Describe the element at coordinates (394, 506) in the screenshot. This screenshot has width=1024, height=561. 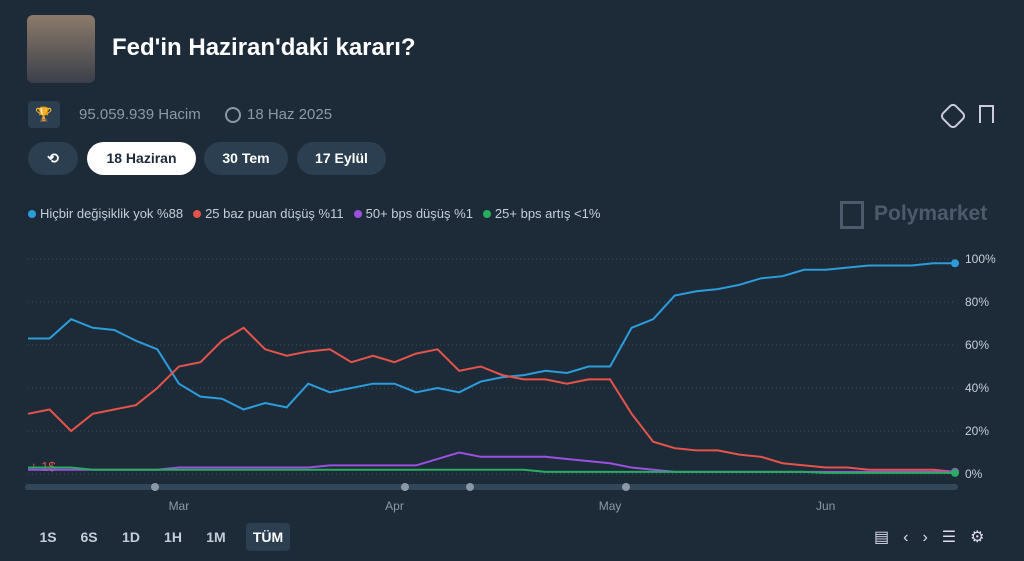
I see `x-tick-label: Apr` at that location.